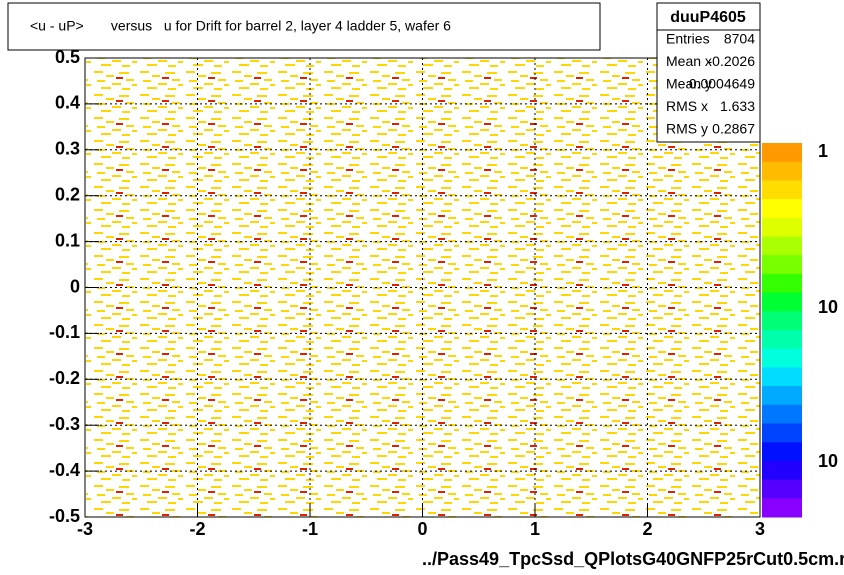 The height and width of the screenshot is (575, 844). Describe the element at coordinates (85, 529) in the screenshot. I see `x-tick-label: -3` at that location.